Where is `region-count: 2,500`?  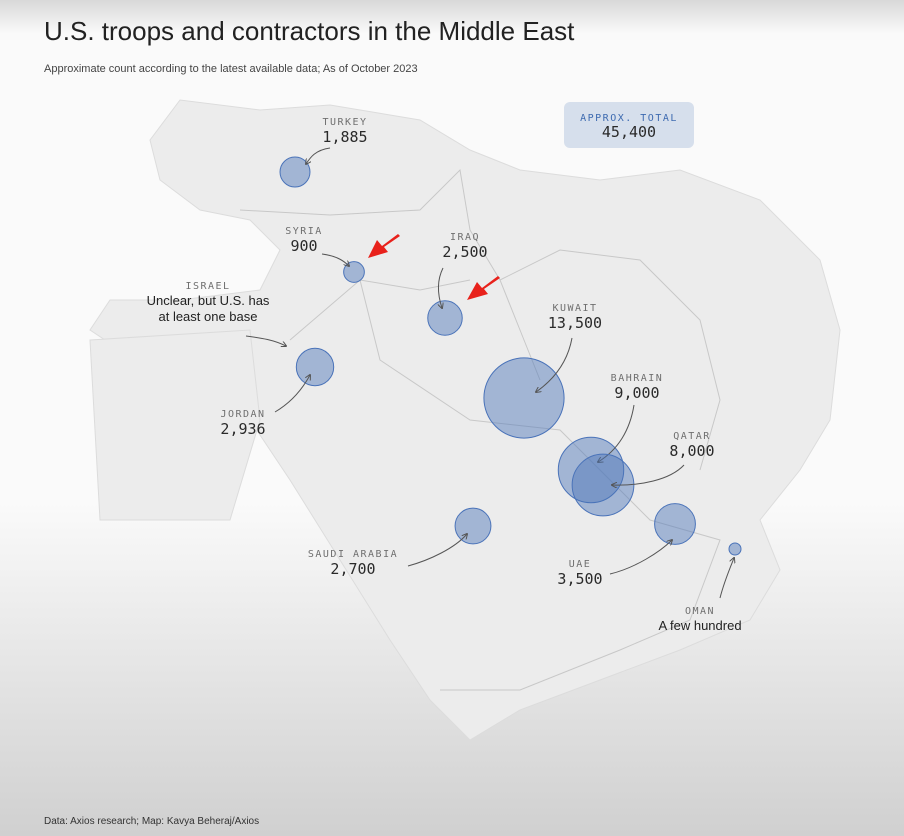 region-count: 2,500 is located at coordinates (464, 252).